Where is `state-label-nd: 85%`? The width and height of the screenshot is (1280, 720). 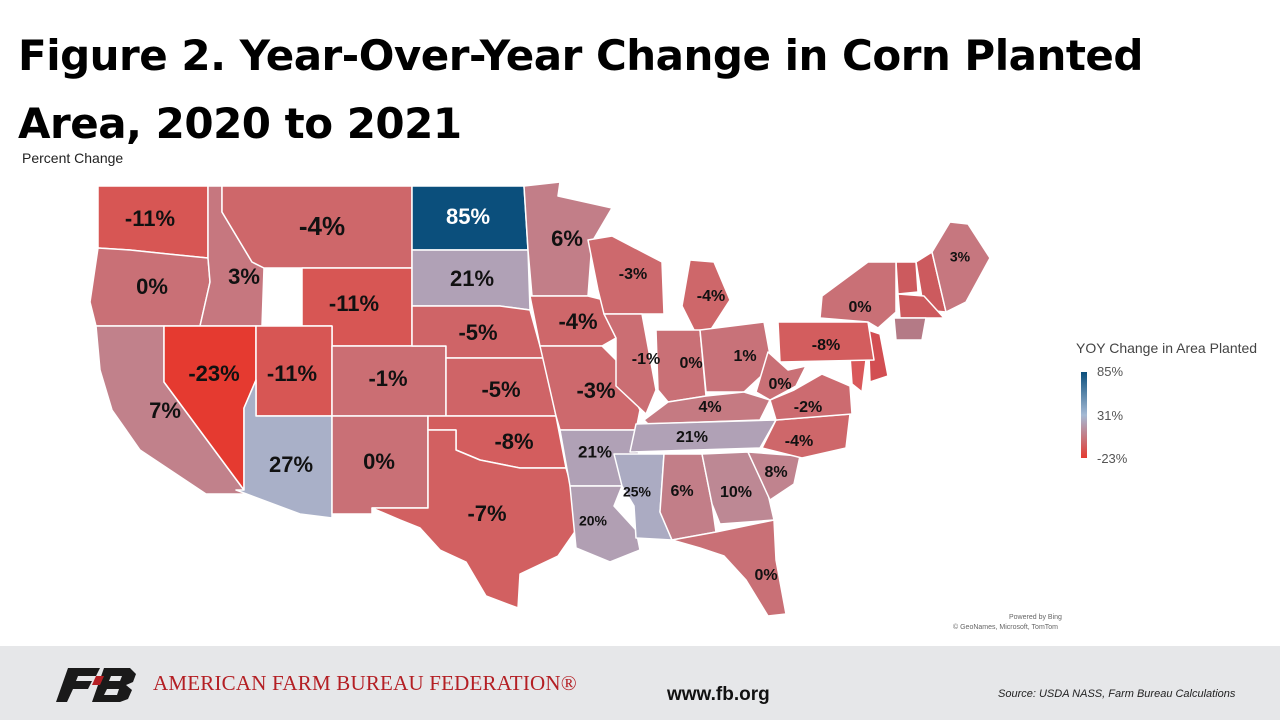 state-label-nd: 85% is located at coordinates (468, 216).